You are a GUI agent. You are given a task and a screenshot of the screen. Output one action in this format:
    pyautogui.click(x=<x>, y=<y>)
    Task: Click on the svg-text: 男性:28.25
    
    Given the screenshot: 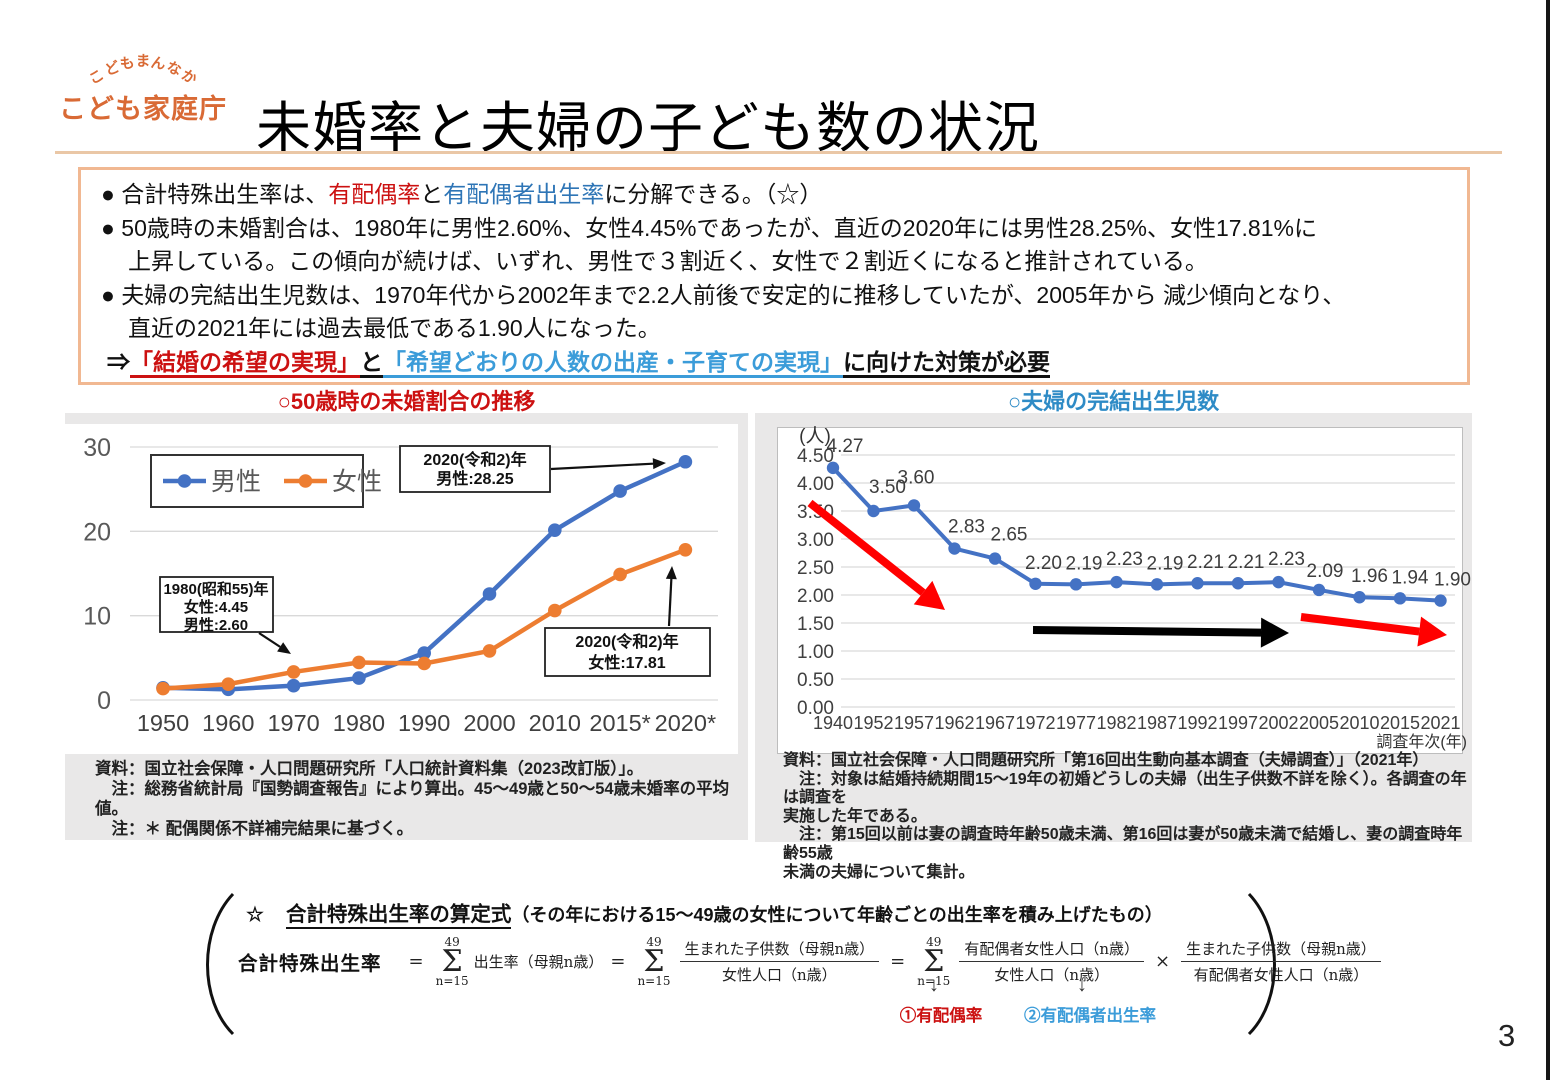 What is the action you would take?
    pyautogui.click(x=474, y=478)
    